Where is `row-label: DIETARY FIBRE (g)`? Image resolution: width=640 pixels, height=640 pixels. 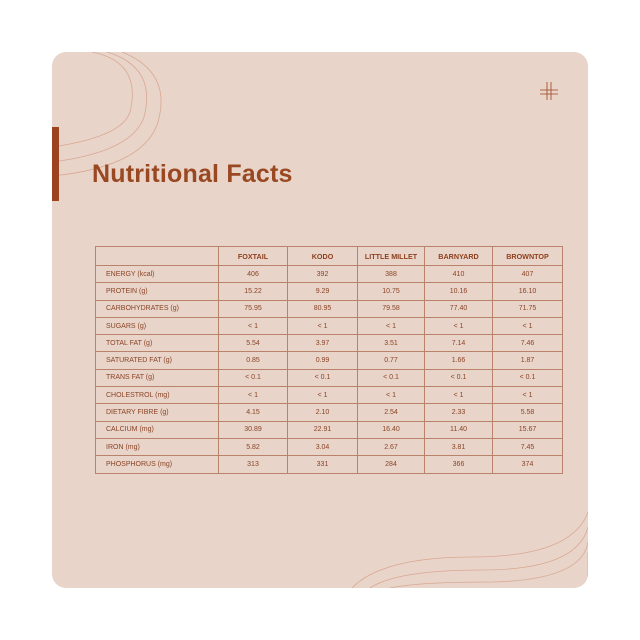 row-label: DIETARY FIBRE (g) is located at coordinates (157, 412).